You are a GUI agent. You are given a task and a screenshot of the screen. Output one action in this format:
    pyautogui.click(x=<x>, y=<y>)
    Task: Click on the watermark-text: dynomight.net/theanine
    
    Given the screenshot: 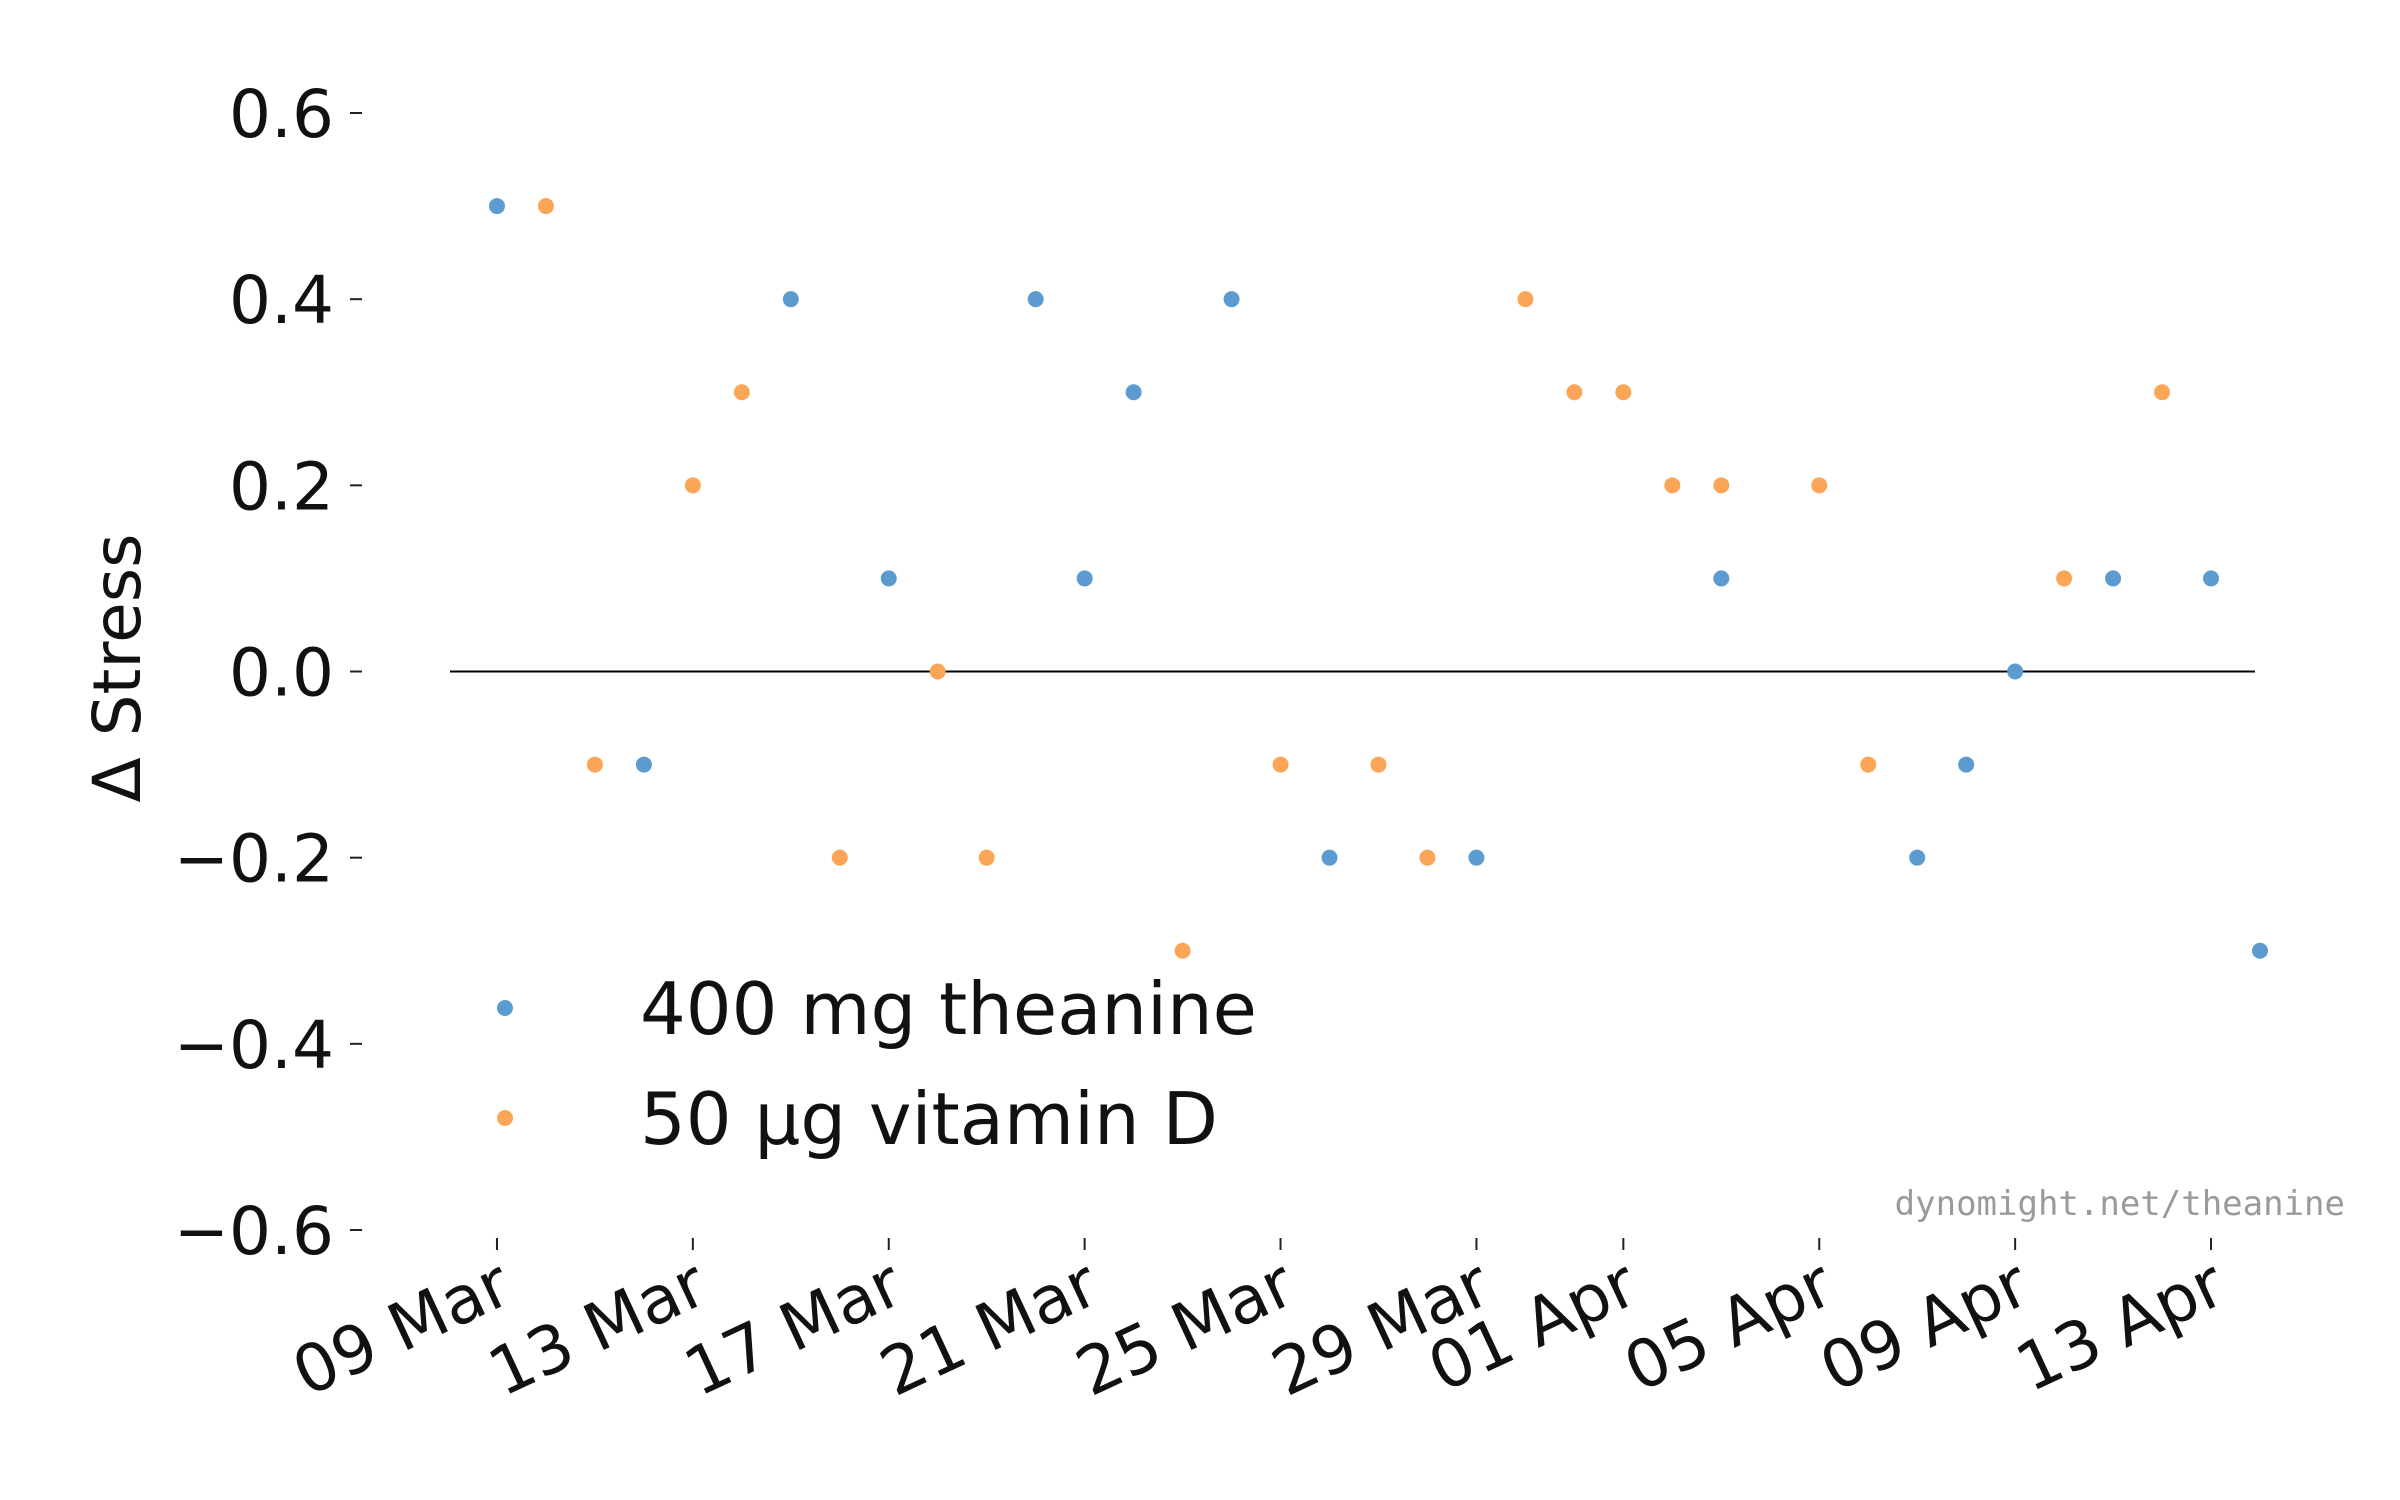 What is the action you would take?
    pyautogui.click(x=2120, y=1204)
    